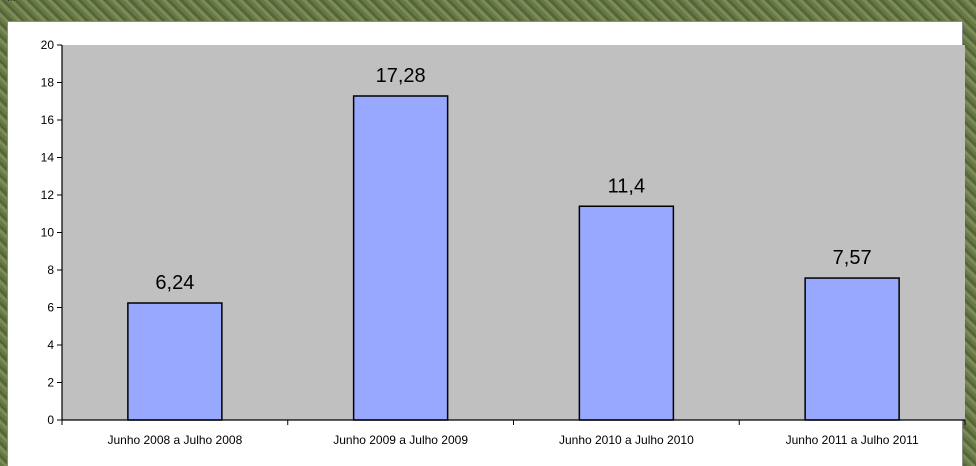 This screenshot has width=976, height=466. Describe the element at coordinates (626, 186) in the screenshot. I see `data-label: 11,4` at that location.